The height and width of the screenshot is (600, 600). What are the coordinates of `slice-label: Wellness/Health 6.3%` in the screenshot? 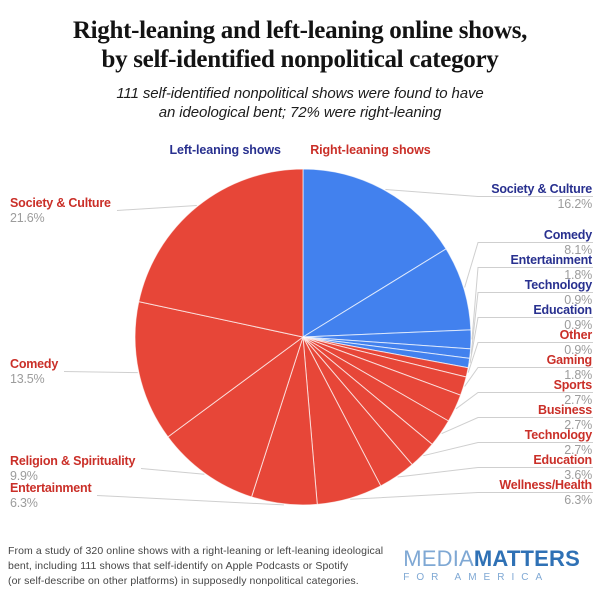 It's located at (545, 492).